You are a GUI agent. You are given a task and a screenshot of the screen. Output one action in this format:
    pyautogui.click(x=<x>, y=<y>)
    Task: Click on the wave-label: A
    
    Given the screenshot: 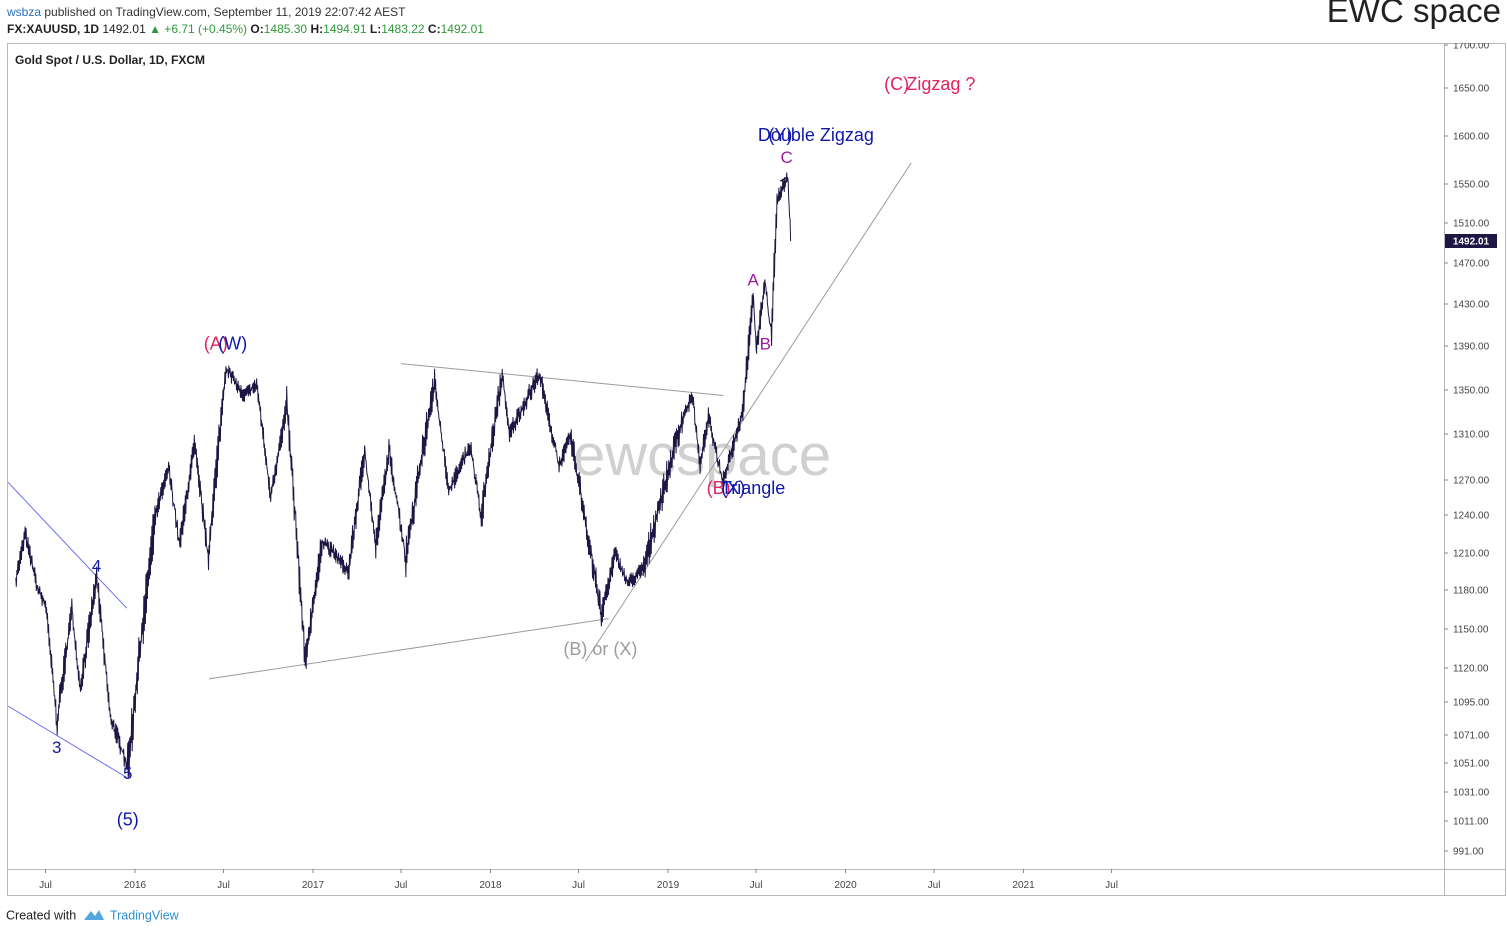 What is the action you would take?
    pyautogui.click(x=753, y=280)
    